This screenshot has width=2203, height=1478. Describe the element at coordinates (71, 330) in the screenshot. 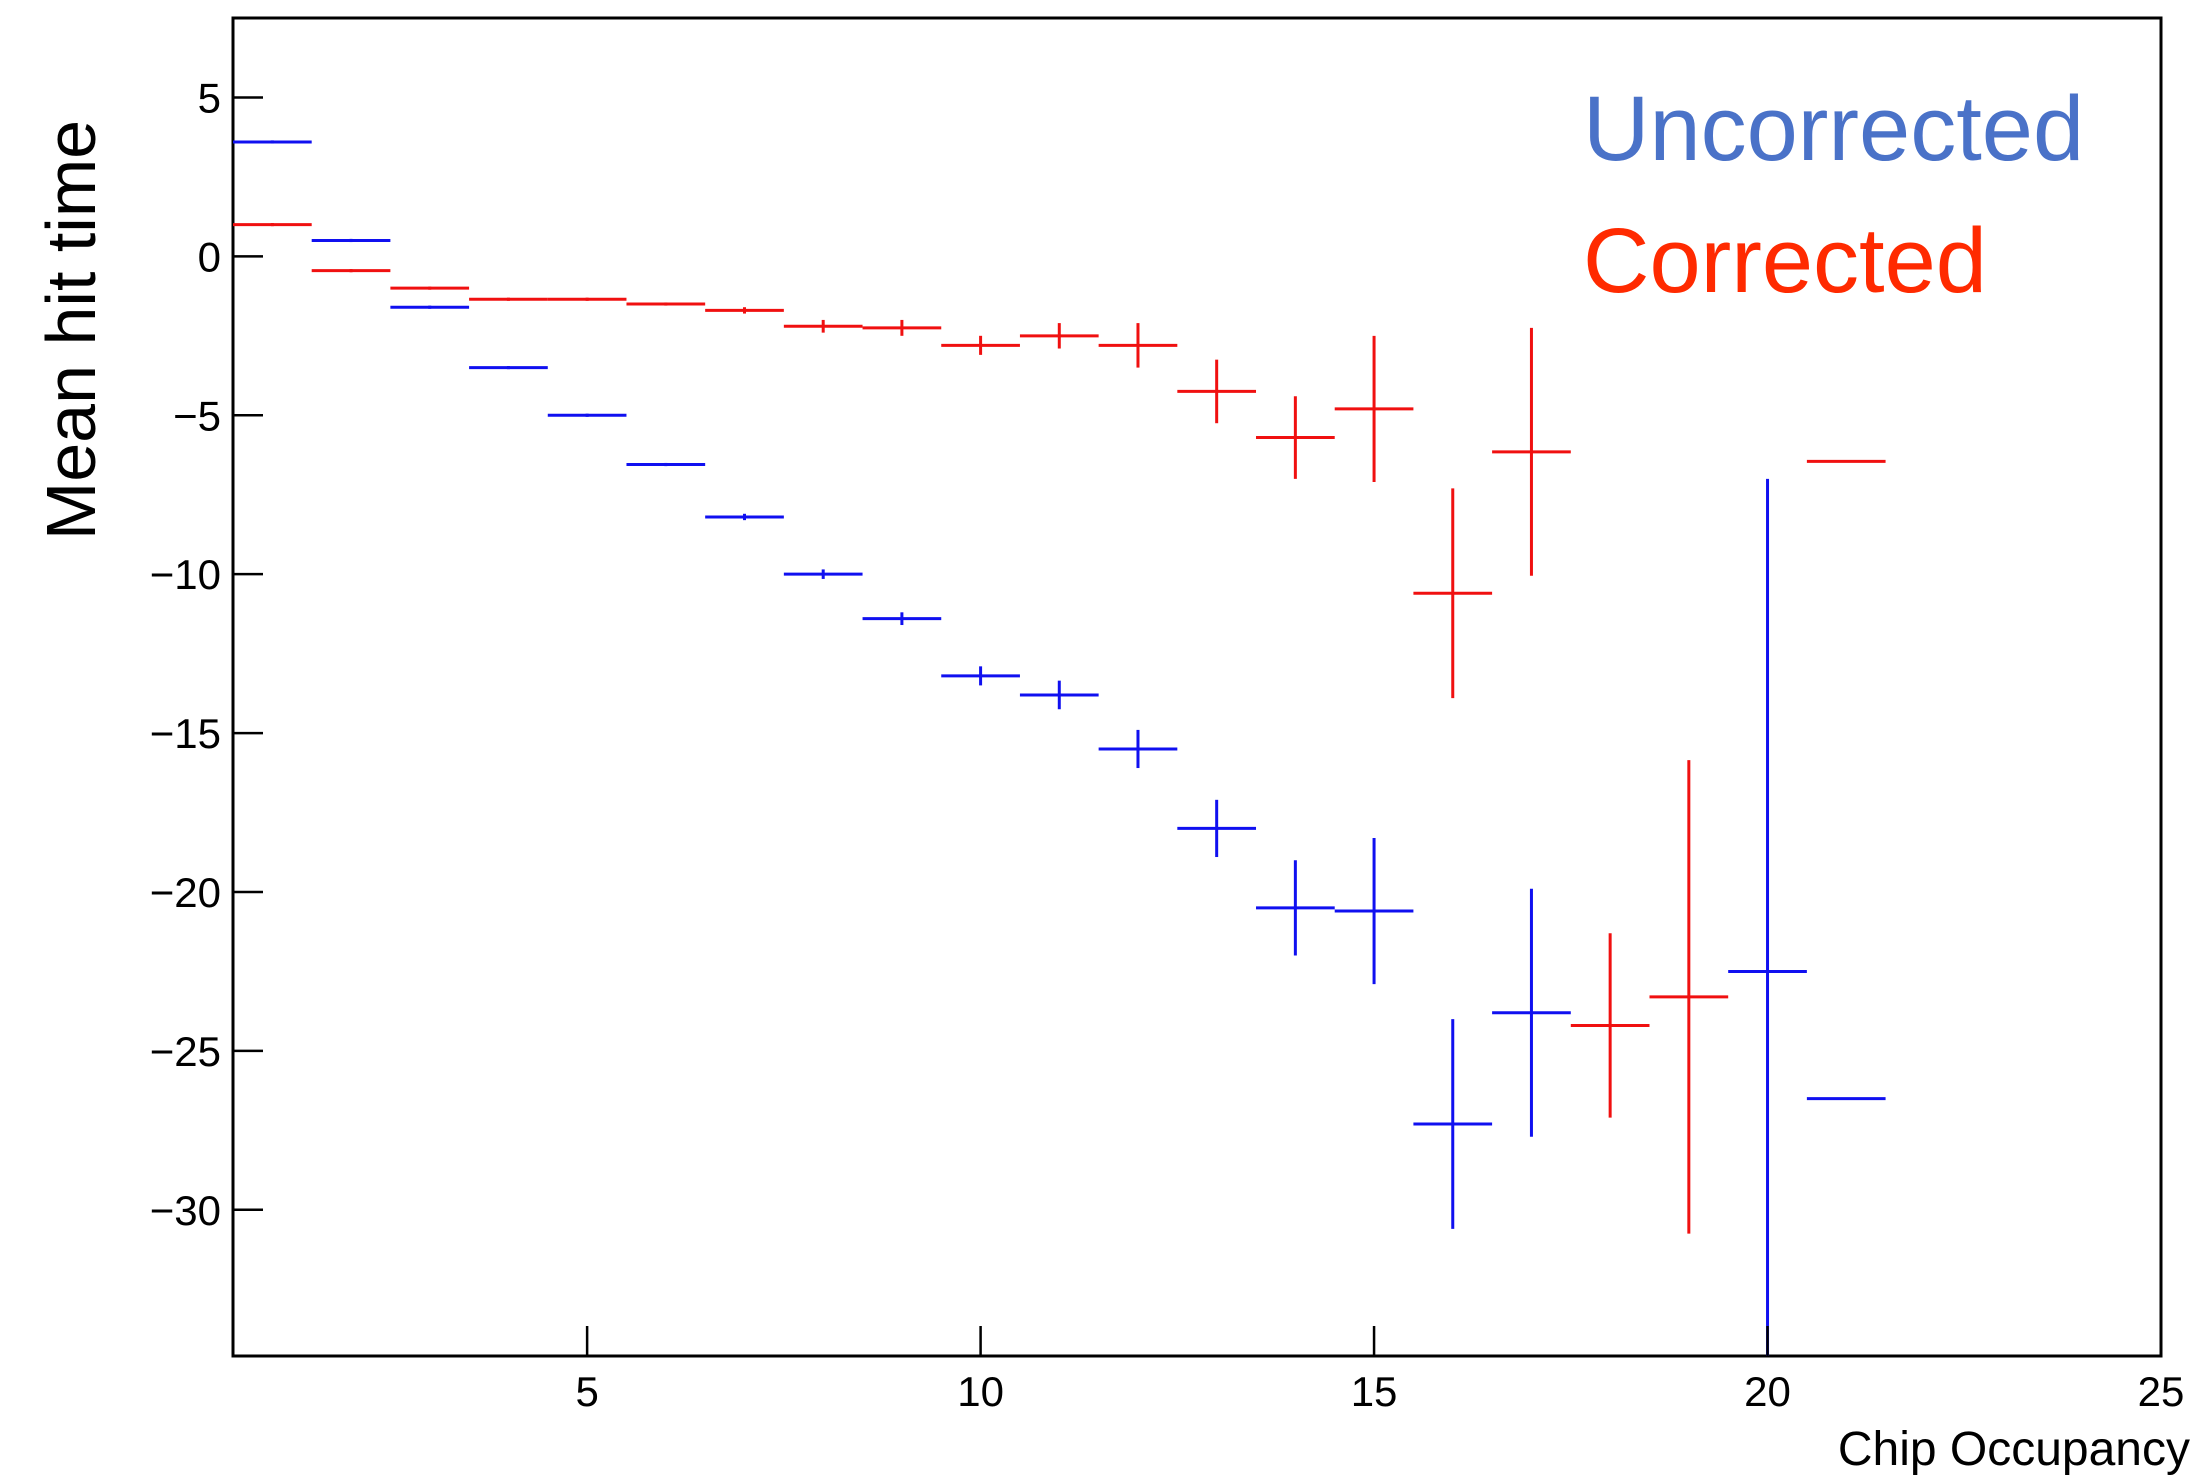

I see `y-axis-title: Mean hit time` at that location.